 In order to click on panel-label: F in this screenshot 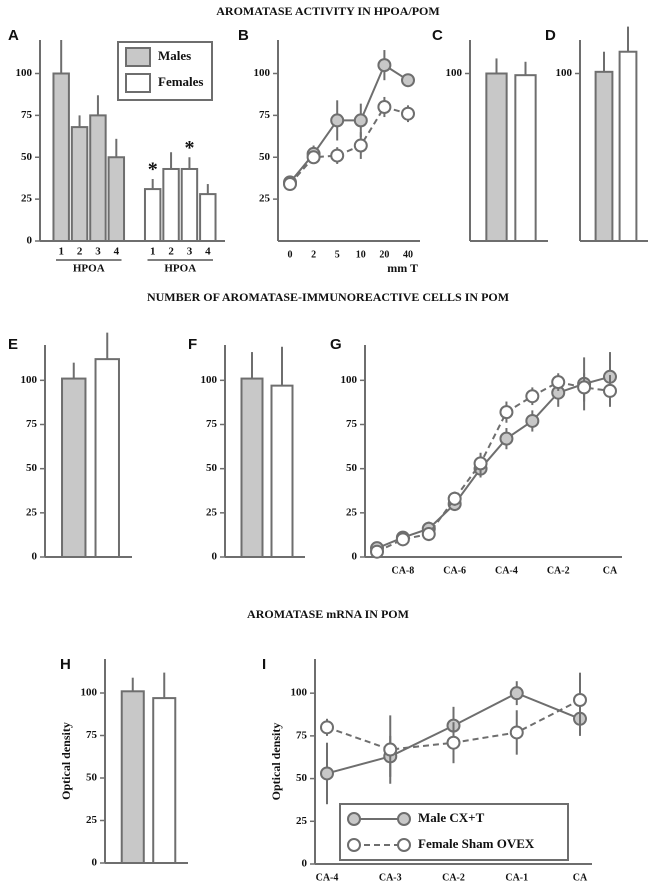, I will do `click(192, 344)`.